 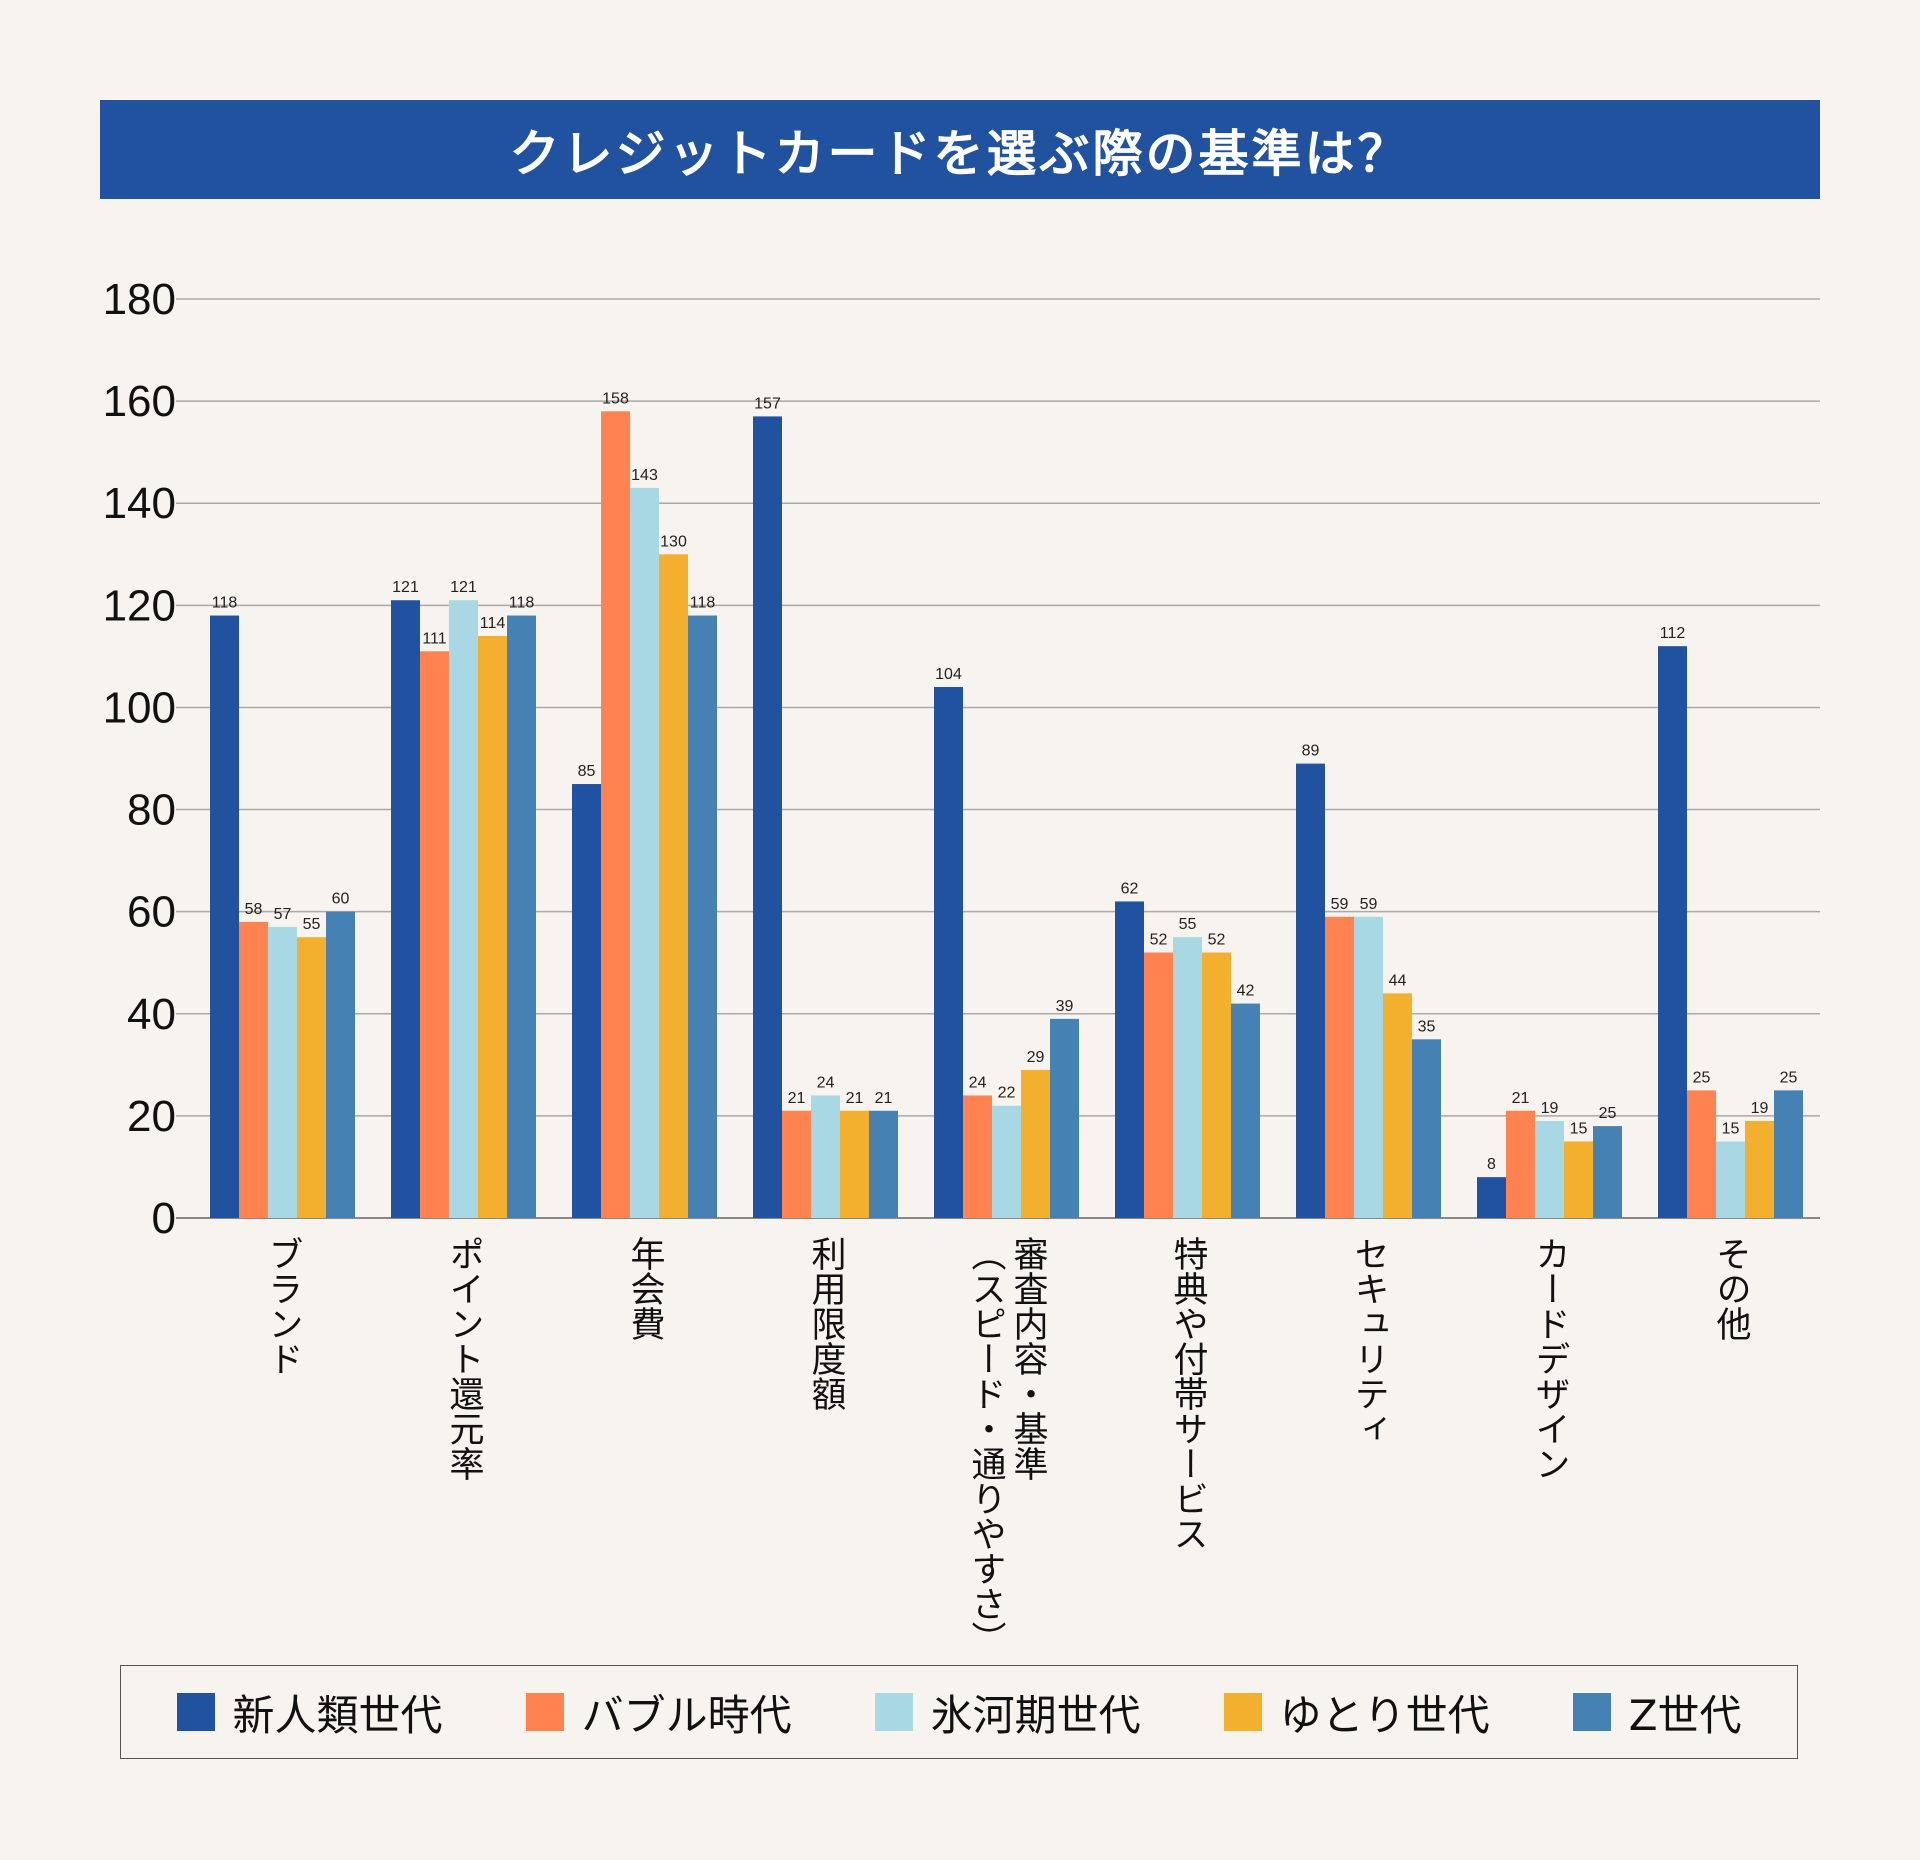 I want to click on data-label: 104, so click(x=948, y=674).